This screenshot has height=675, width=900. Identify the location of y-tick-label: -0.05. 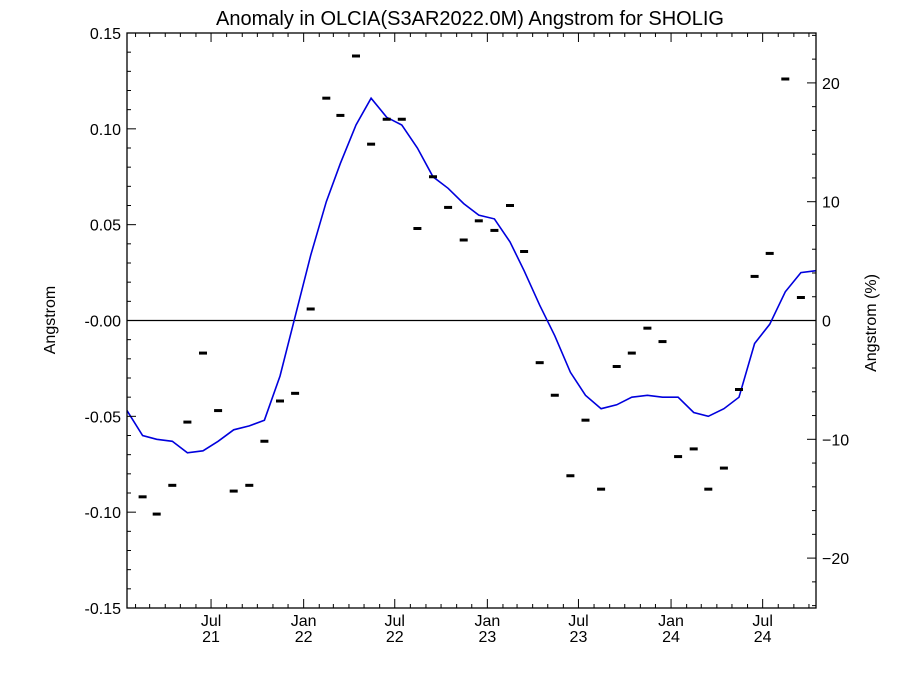
(103, 417).